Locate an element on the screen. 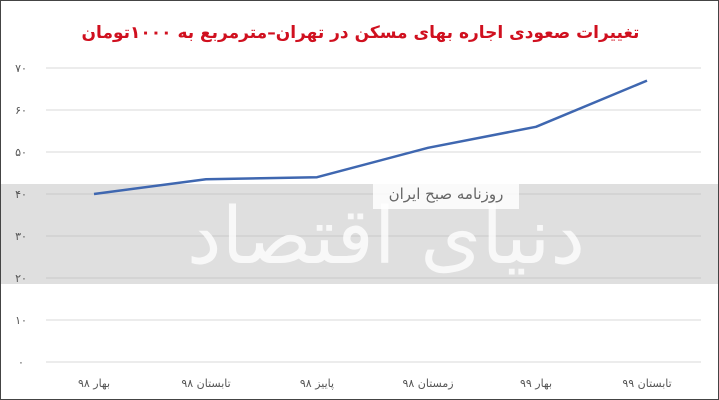 This screenshot has width=719, height=400. y-tick-label: ۷۰ is located at coordinates (21, 68).